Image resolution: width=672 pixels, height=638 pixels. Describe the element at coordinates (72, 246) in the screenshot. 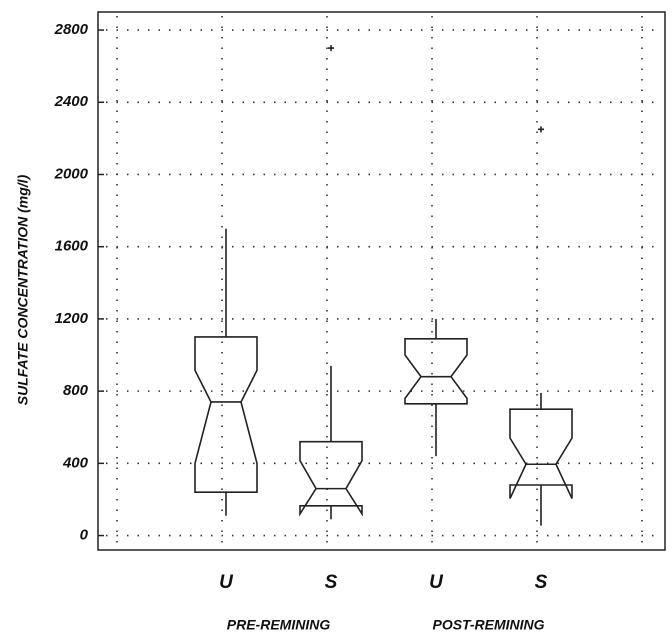

I see `y-tick-label: 1600` at that location.